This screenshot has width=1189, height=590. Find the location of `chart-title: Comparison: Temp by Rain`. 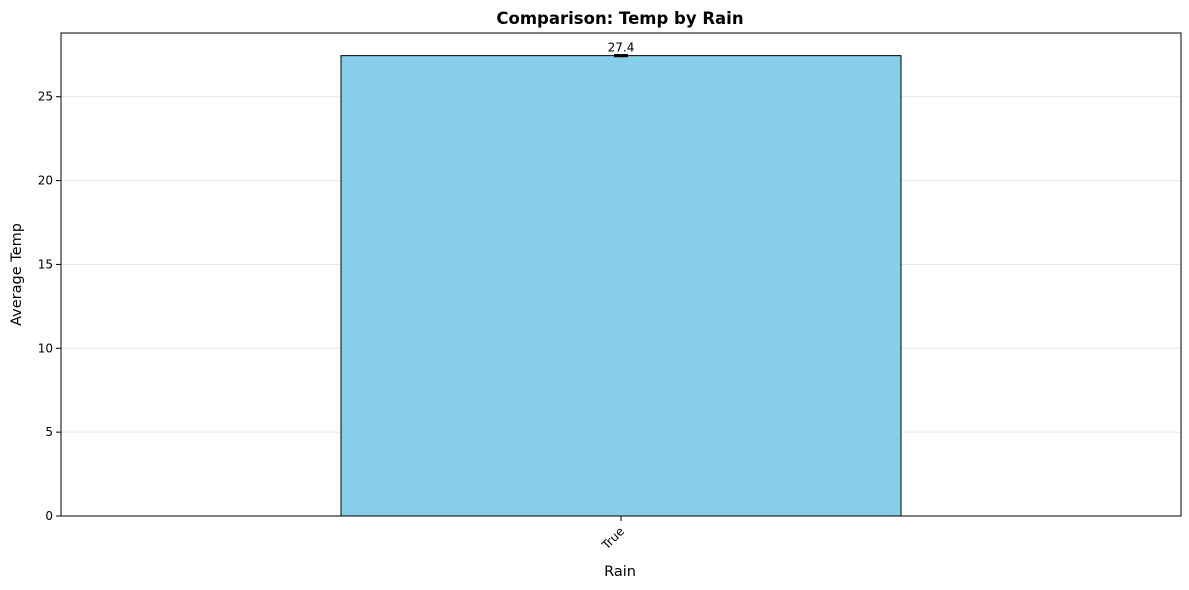

chart-title: Comparison: Temp by Rain is located at coordinates (619, 18).